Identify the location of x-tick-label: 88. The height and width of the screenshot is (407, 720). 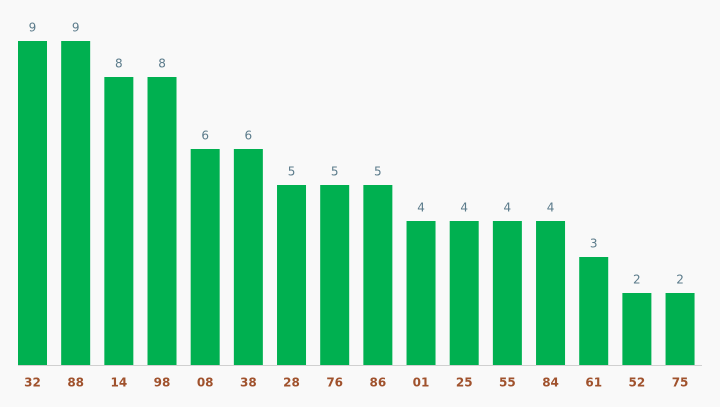
(75, 383).